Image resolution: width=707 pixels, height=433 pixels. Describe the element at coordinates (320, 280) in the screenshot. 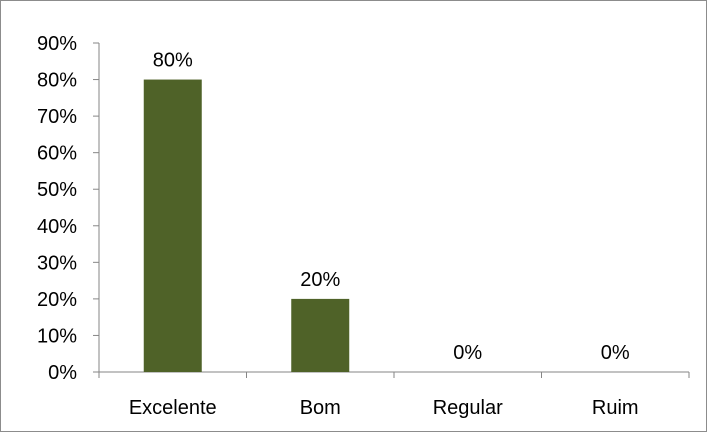

I see `data-label: 20%` at that location.